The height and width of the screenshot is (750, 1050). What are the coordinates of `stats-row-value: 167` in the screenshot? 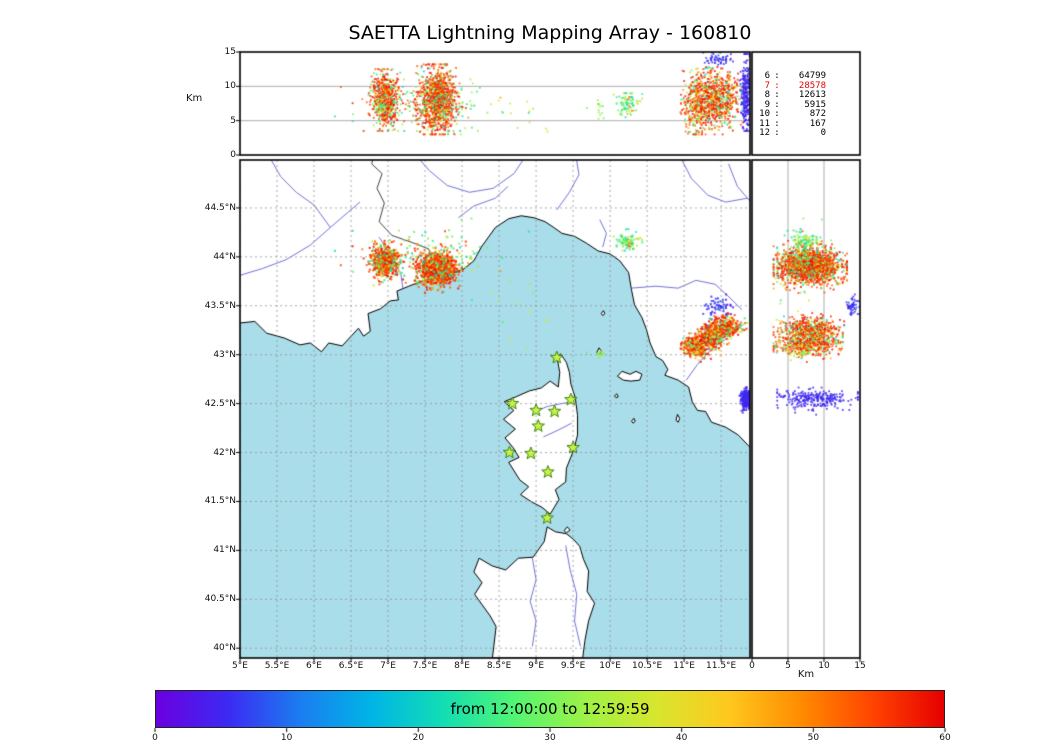 It's located at (817, 123).